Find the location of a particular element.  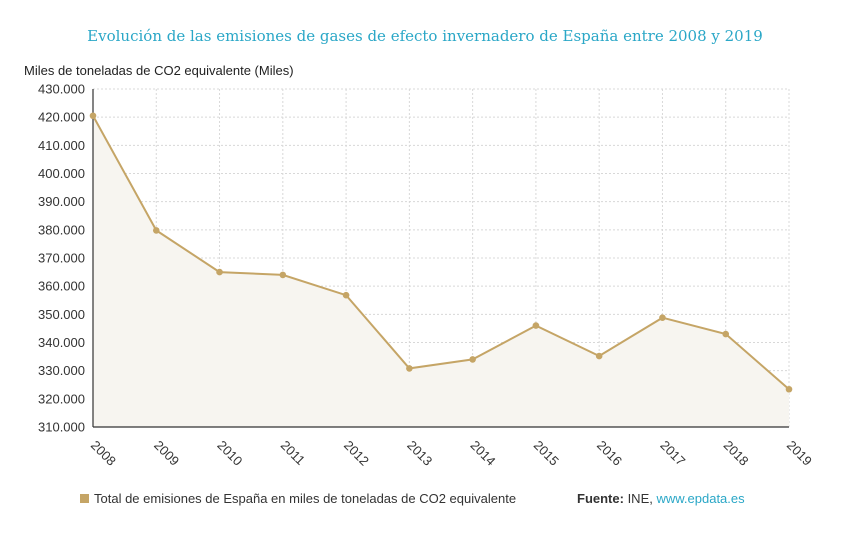

source-name: INE, is located at coordinates (640, 498).